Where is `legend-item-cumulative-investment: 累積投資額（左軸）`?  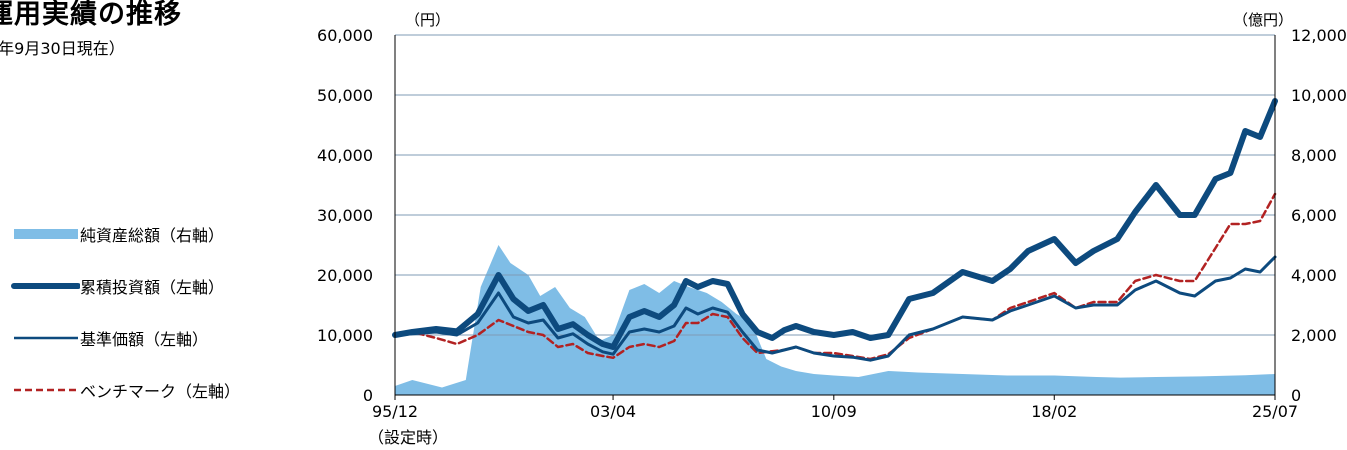 legend-item-cumulative-investment: 累積投資額（左軸） is located at coordinates (117, 286).